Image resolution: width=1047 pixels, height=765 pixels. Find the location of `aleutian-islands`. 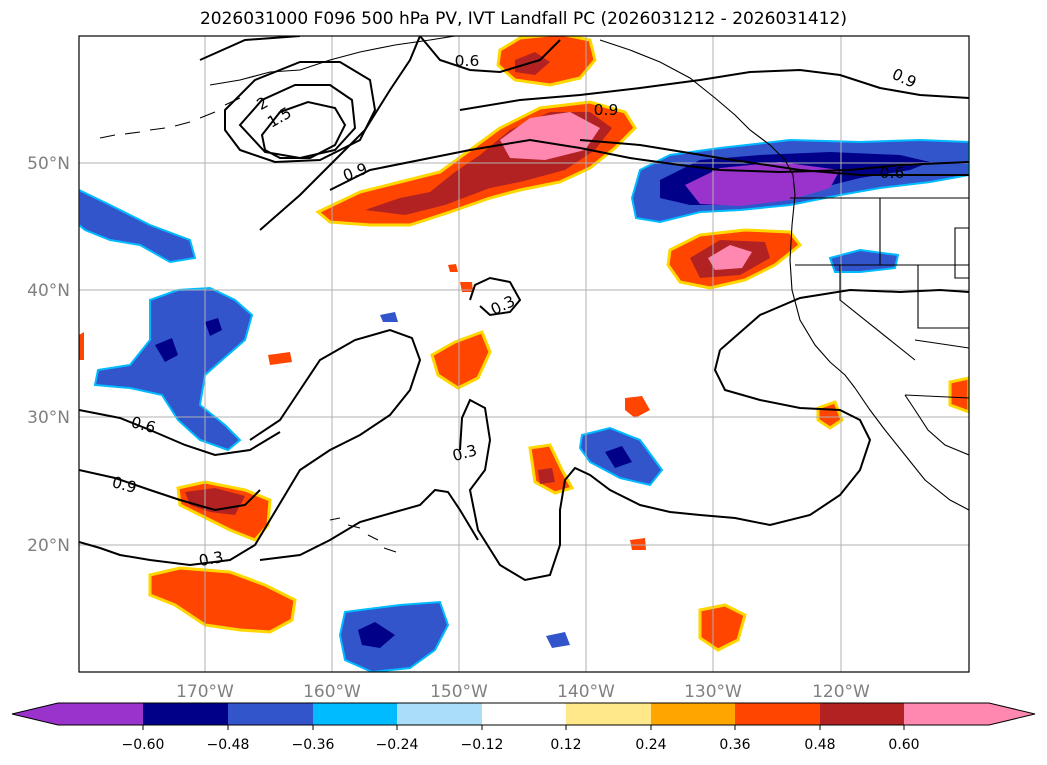

aleutian-islands is located at coordinates (170, 118).